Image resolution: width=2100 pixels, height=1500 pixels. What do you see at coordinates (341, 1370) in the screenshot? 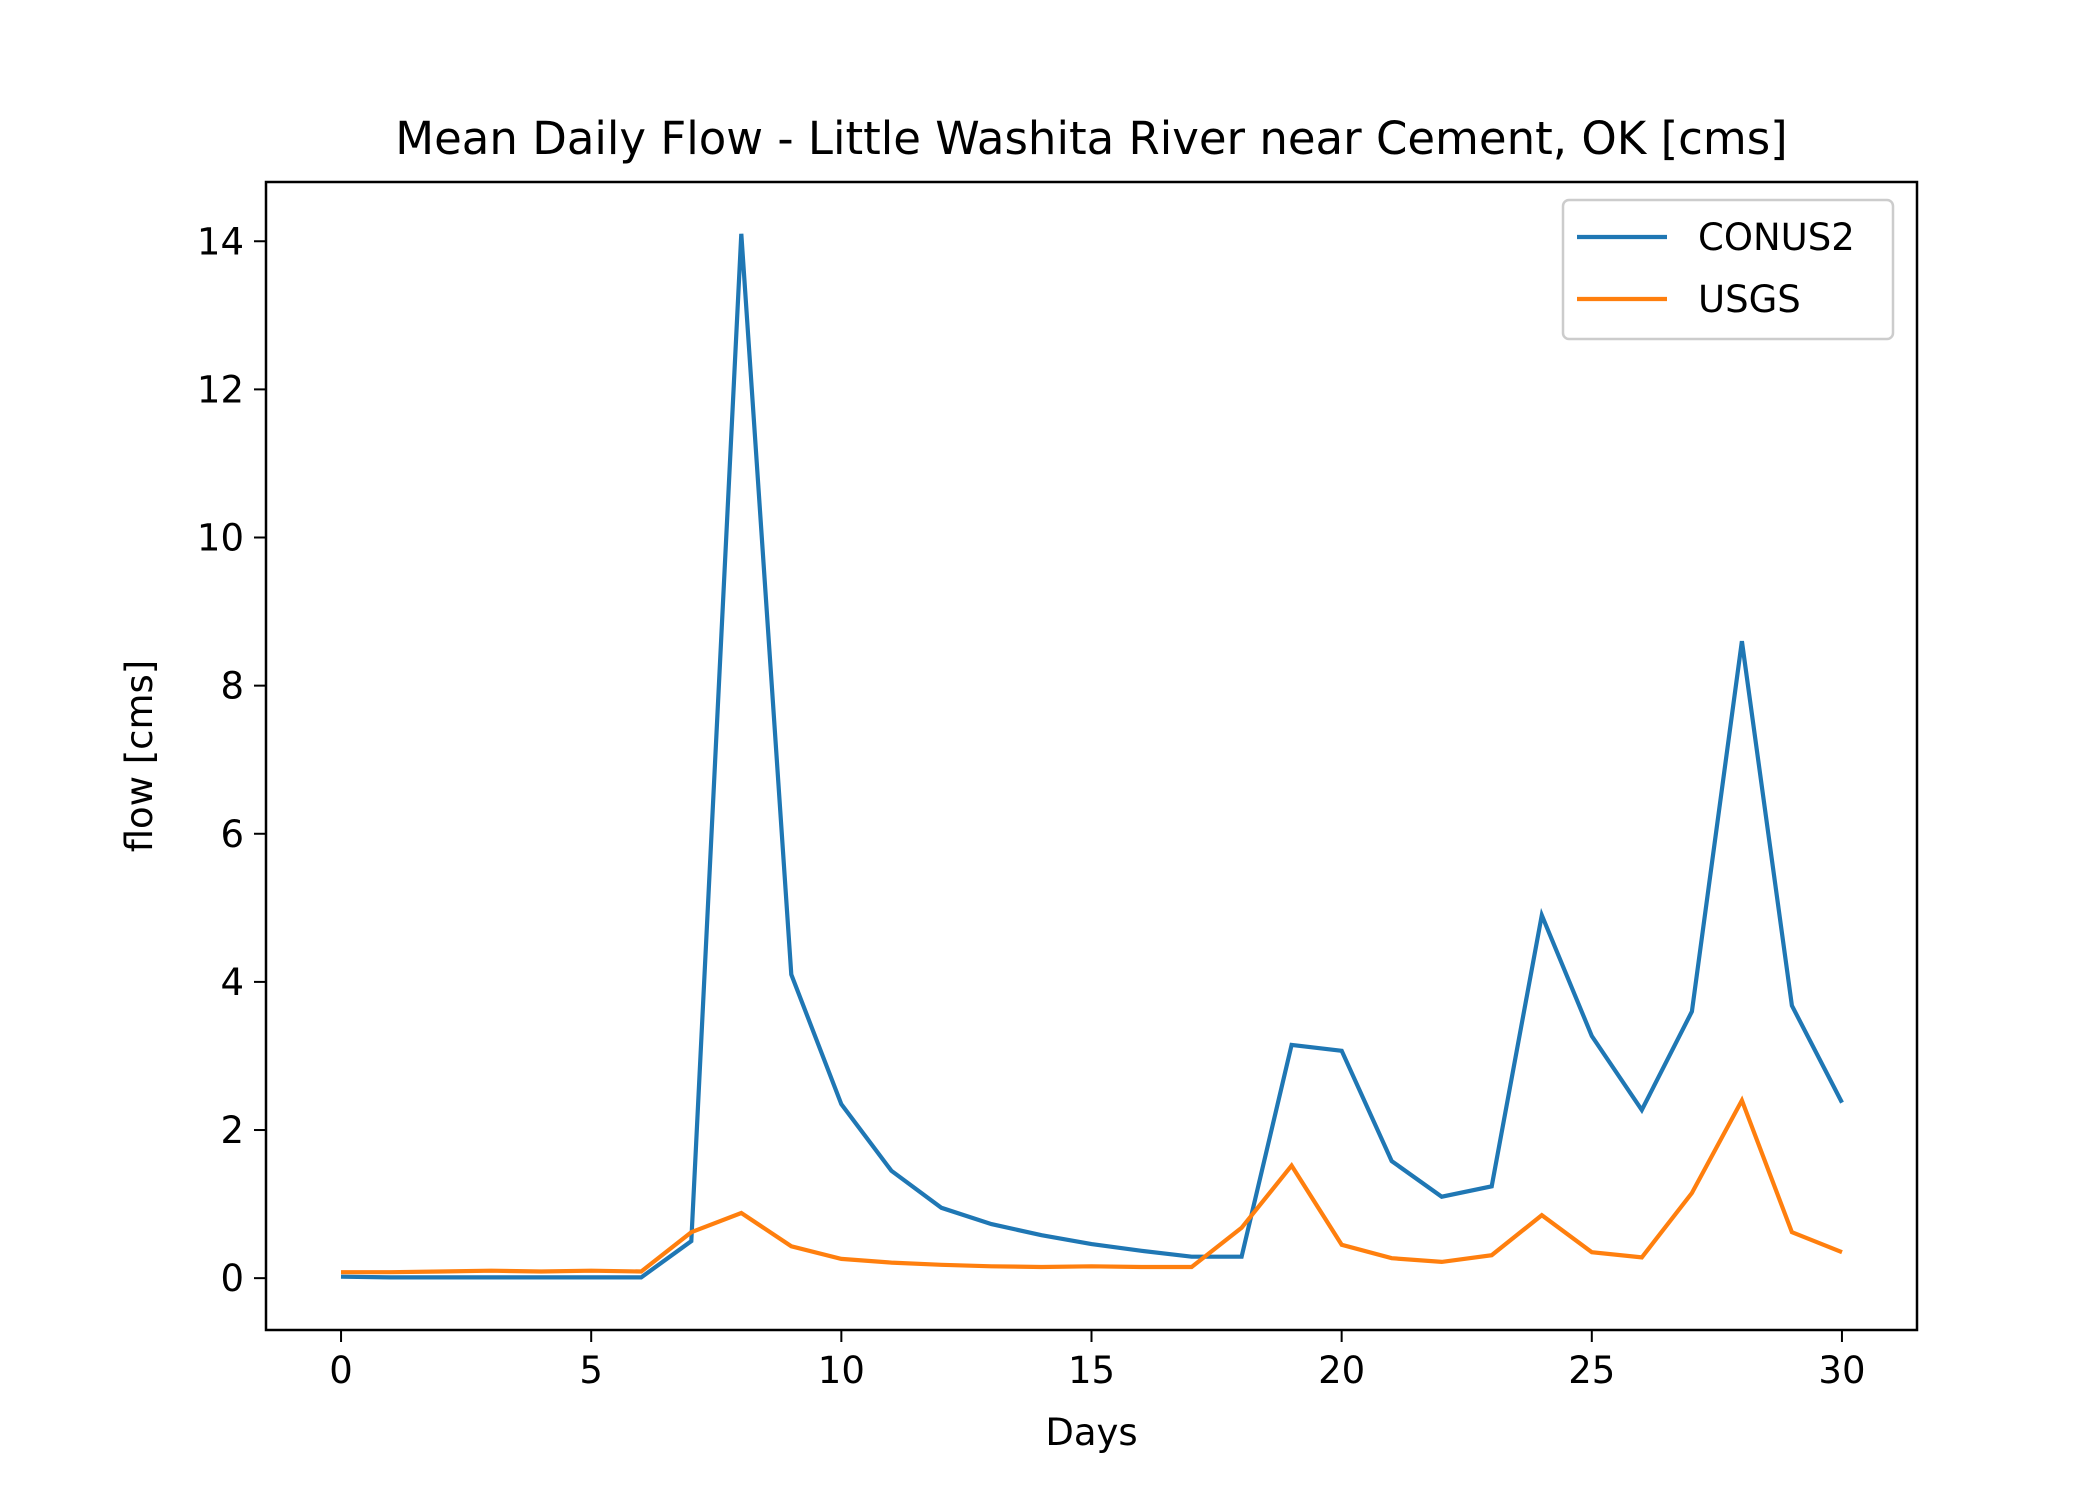
I see `x-tick-label: 0` at bounding box center [341, 1370].